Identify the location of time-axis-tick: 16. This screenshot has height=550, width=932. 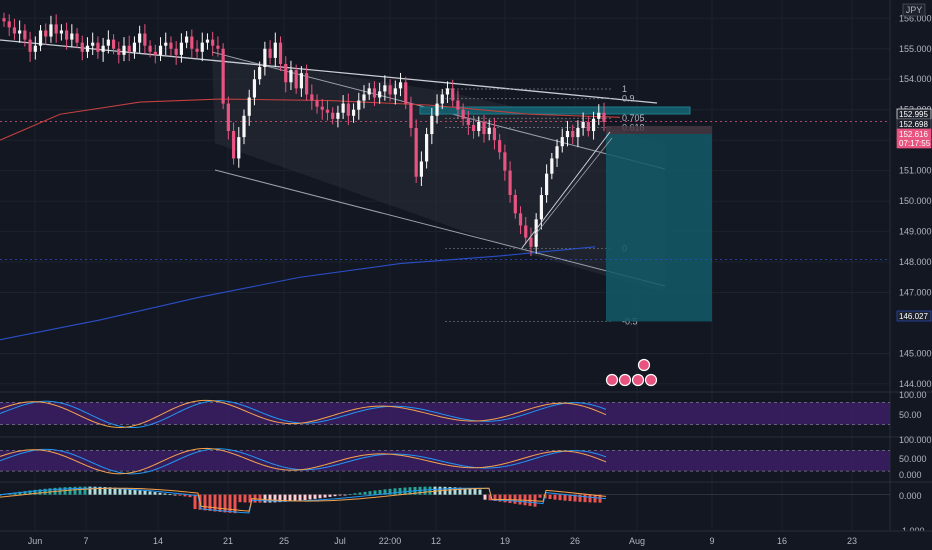
(782, 541).